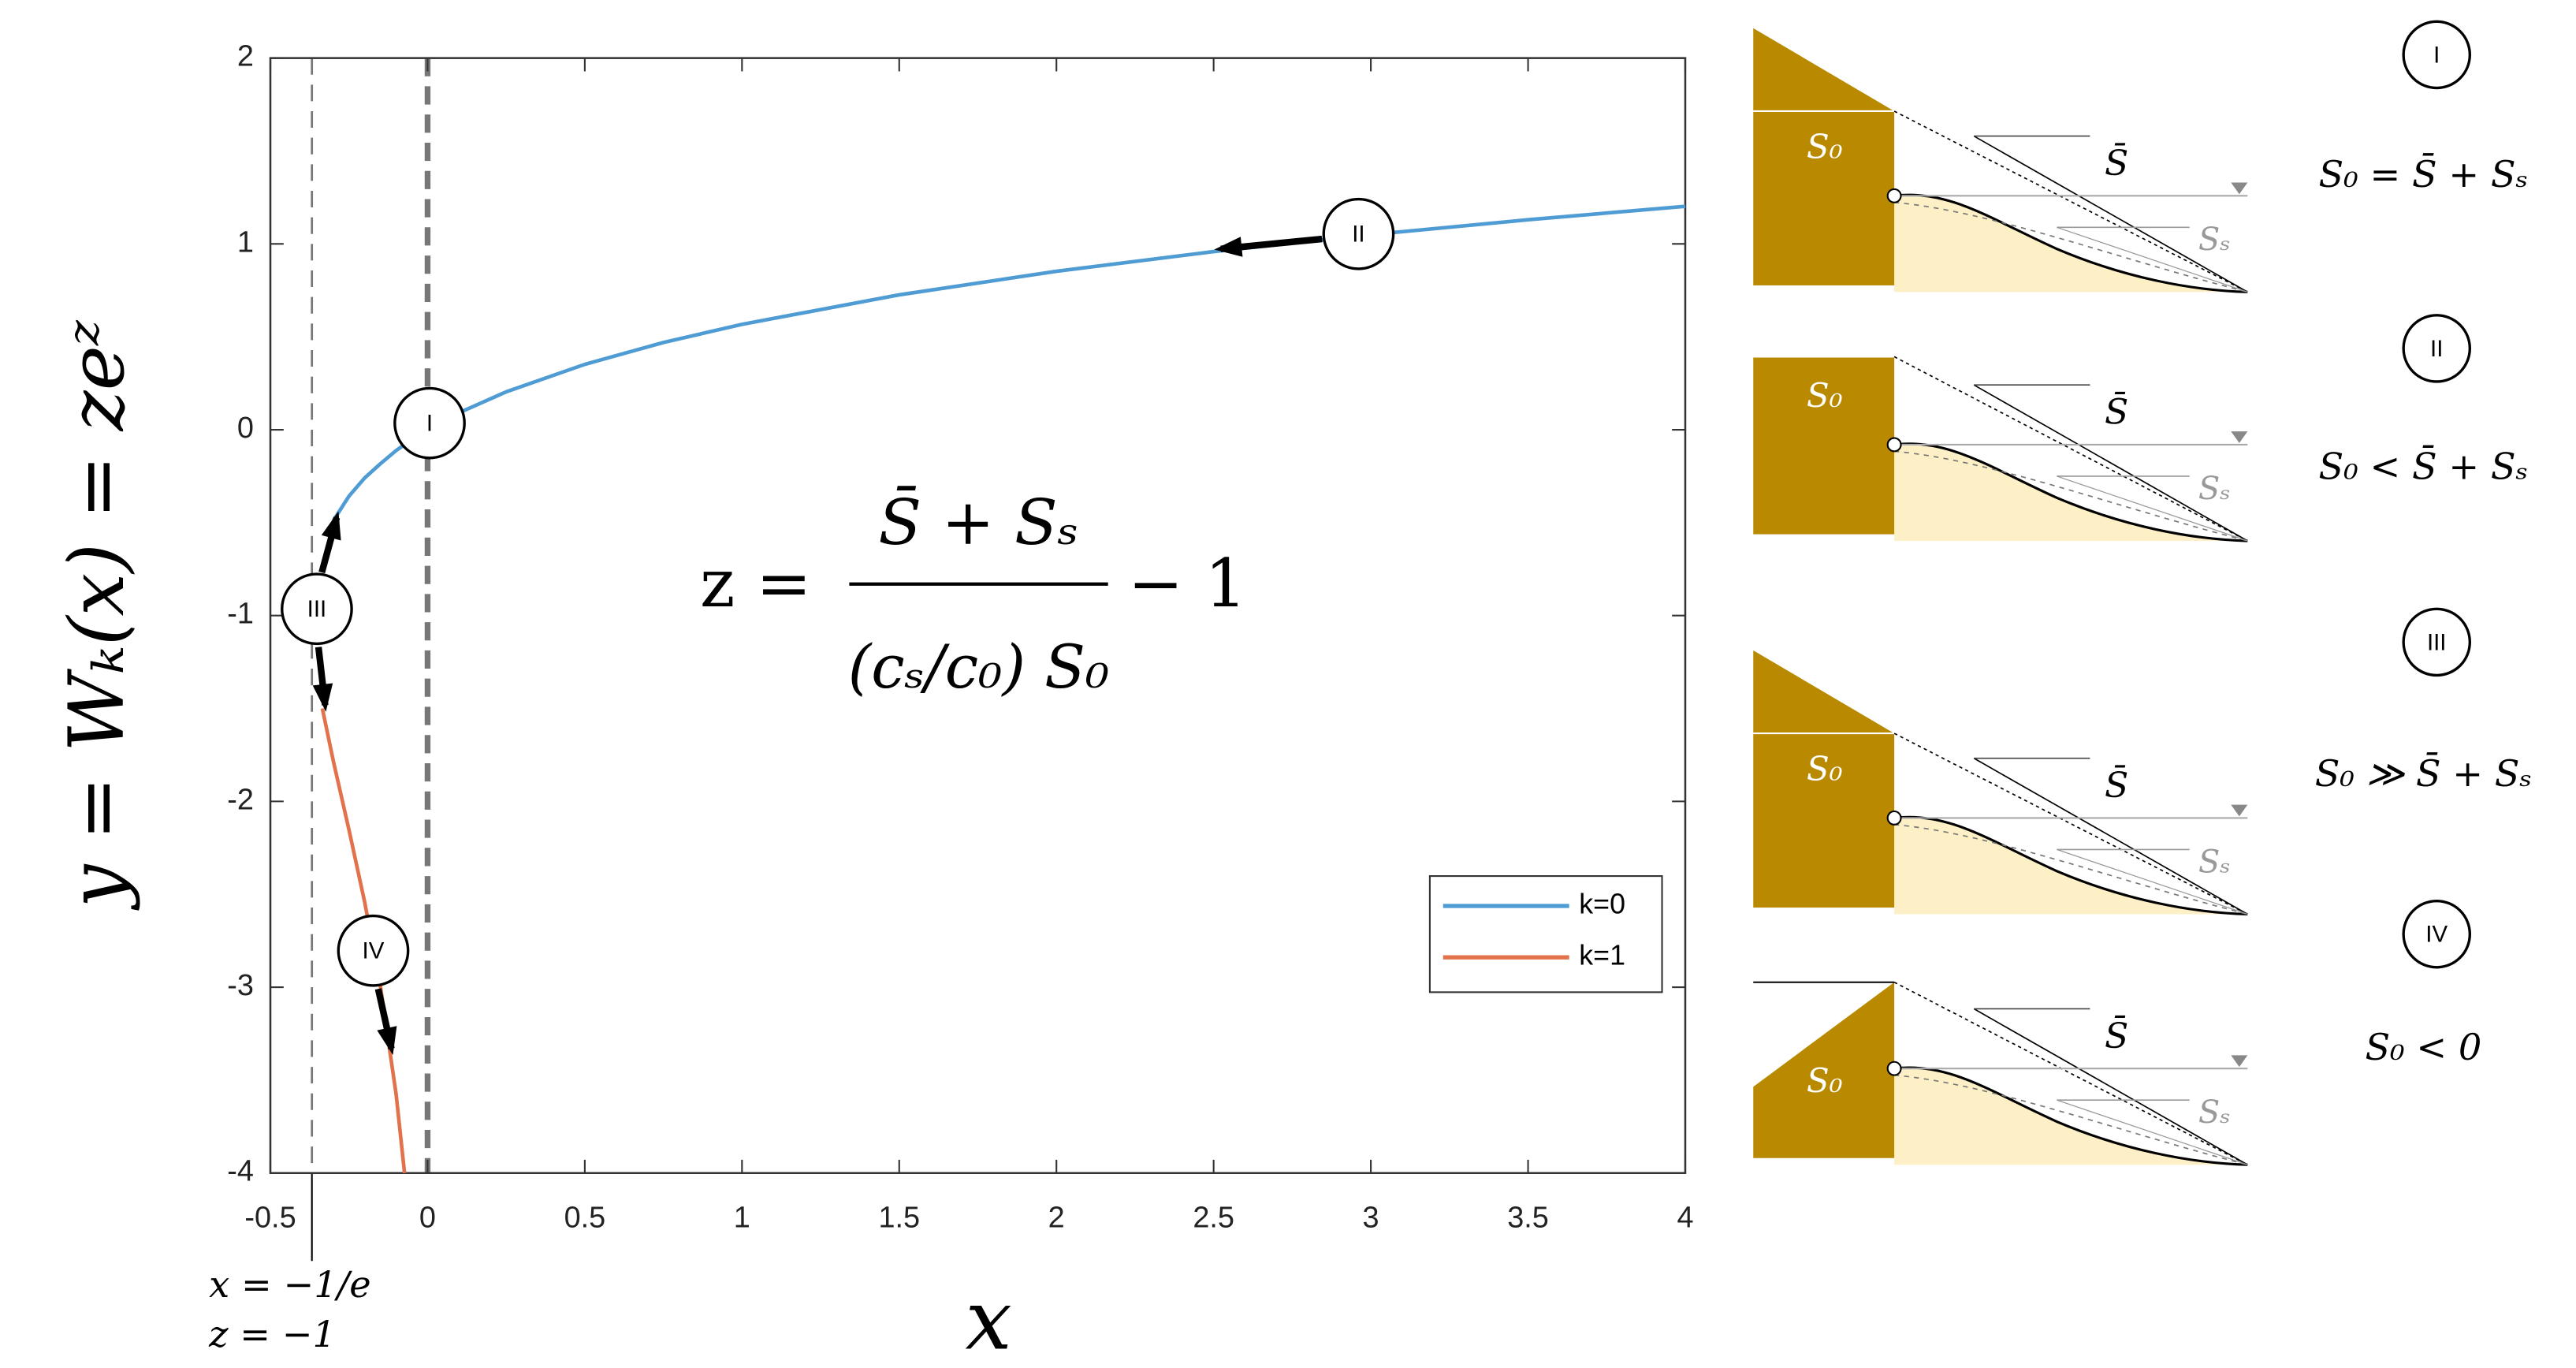 The width and height of the screenshot is (2576, 1368). I want to click on annotation-label: IV, so click(374, 951).